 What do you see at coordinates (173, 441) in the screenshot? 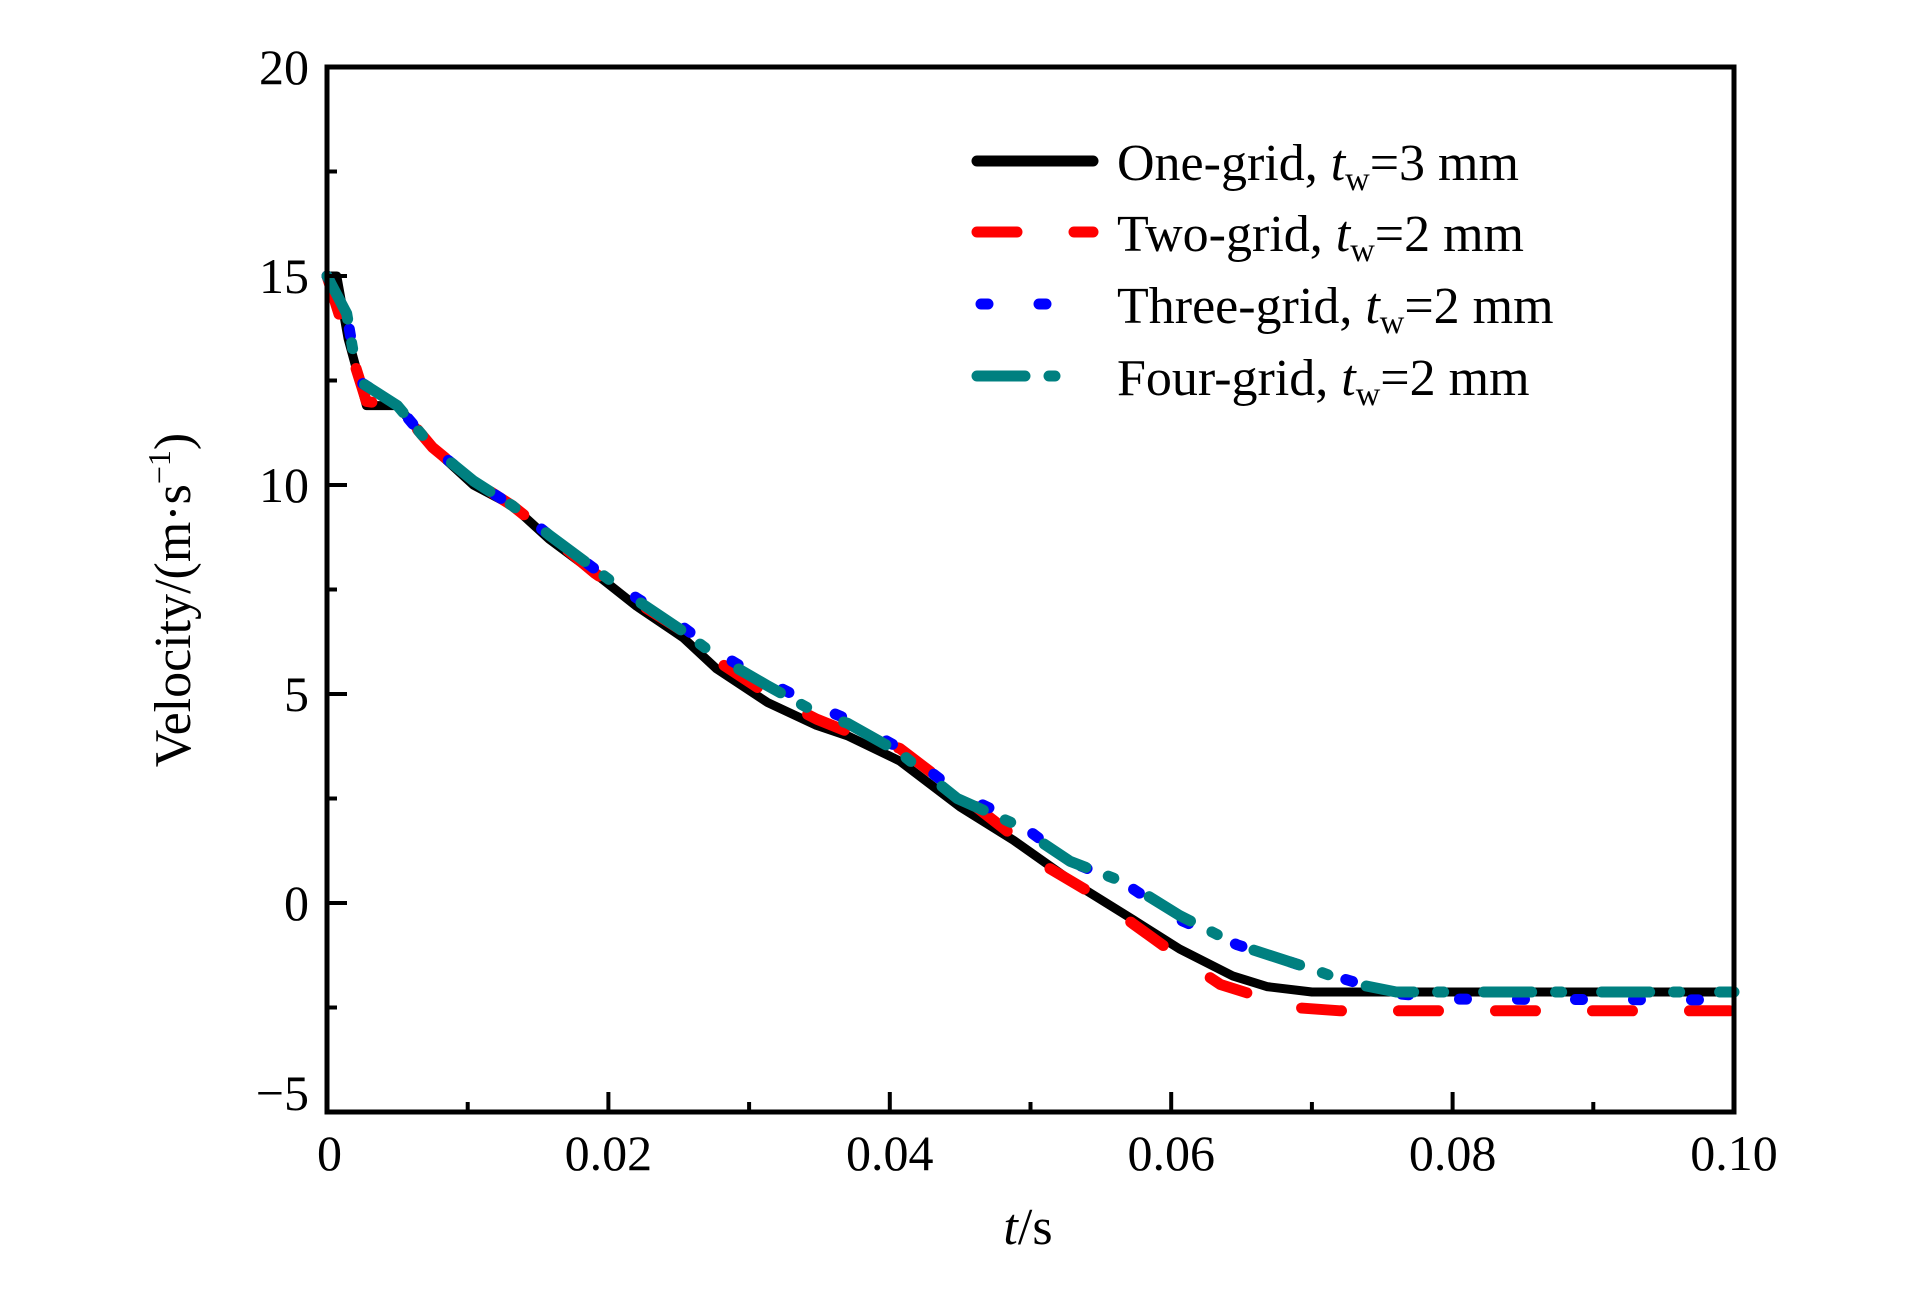
I see `y-axis-title-close: )` at bounding box center [173, 441].